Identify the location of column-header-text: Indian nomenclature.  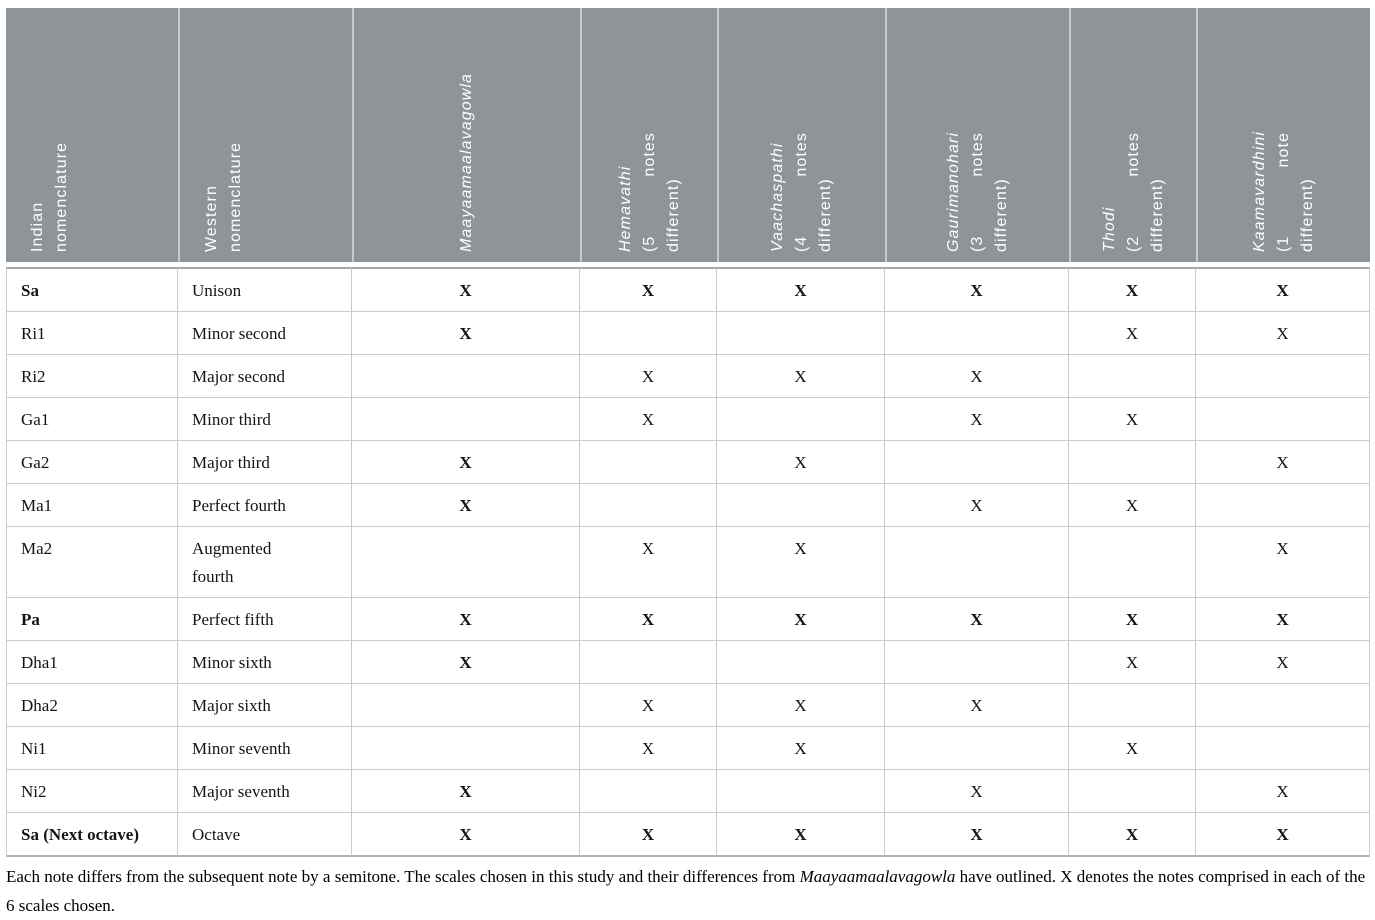
(50, 184).